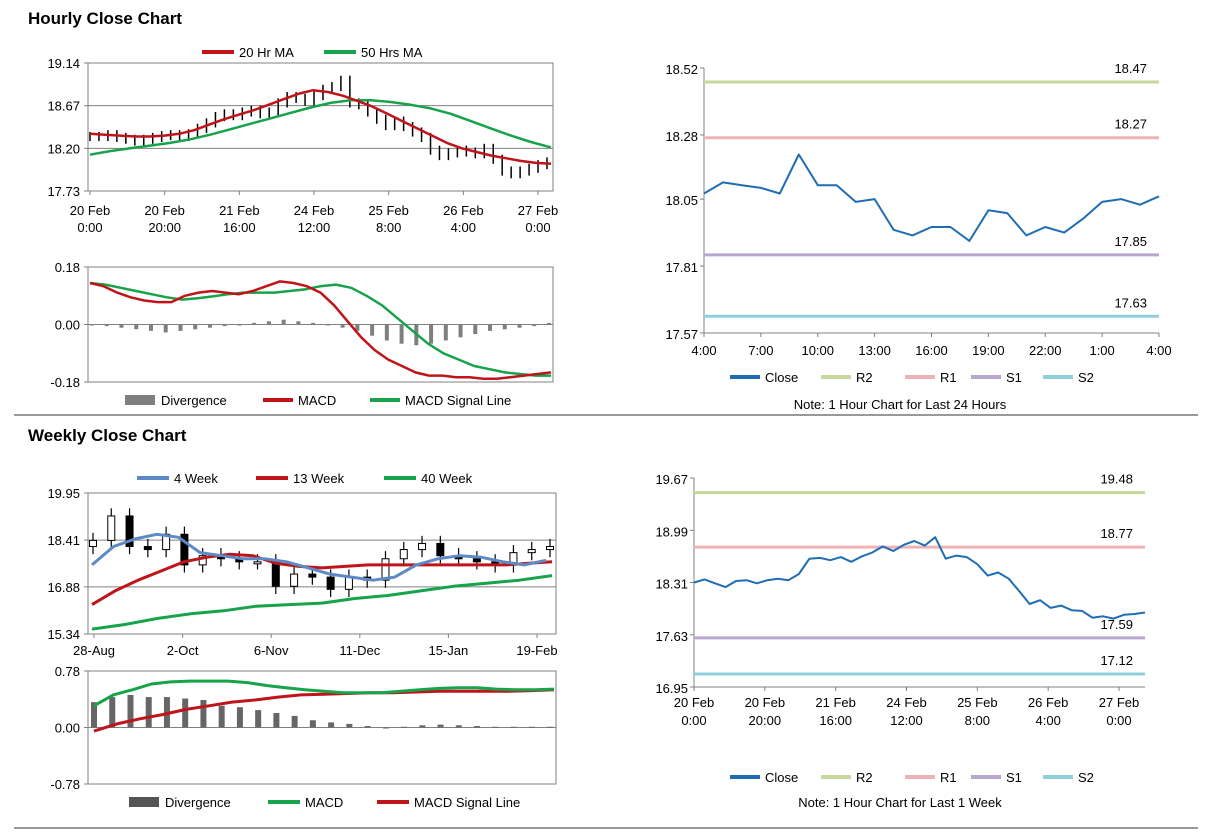 The image size is (1212, 834). What do you see at coordinates (467, 802) in the screenshot?
I see `weekly-macd-legend-signal-label: MACD Signal Line` at bounding box center [467, 802].